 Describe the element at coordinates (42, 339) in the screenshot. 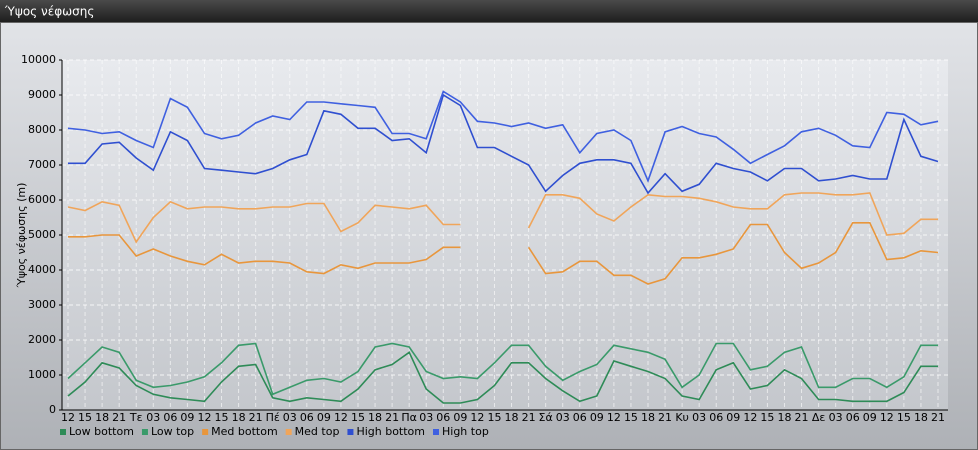

I see `y-tick-label: 2000` at that location.